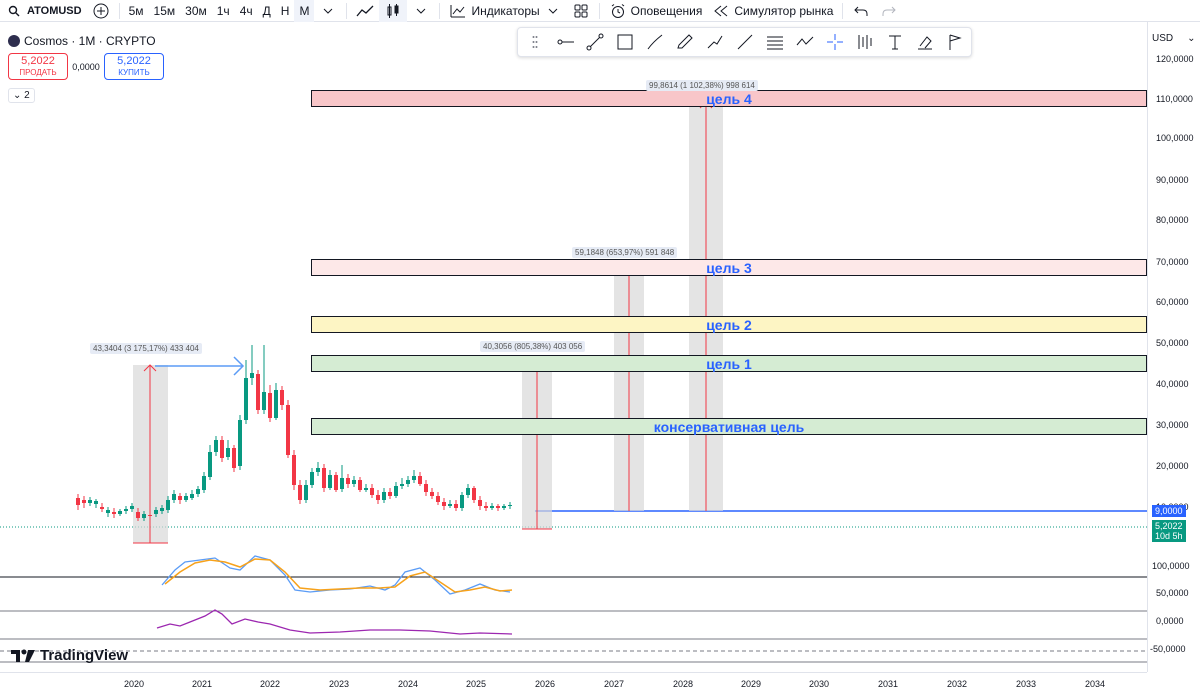  I want to click on price-tick: 90,0000, so click(1172, 180).